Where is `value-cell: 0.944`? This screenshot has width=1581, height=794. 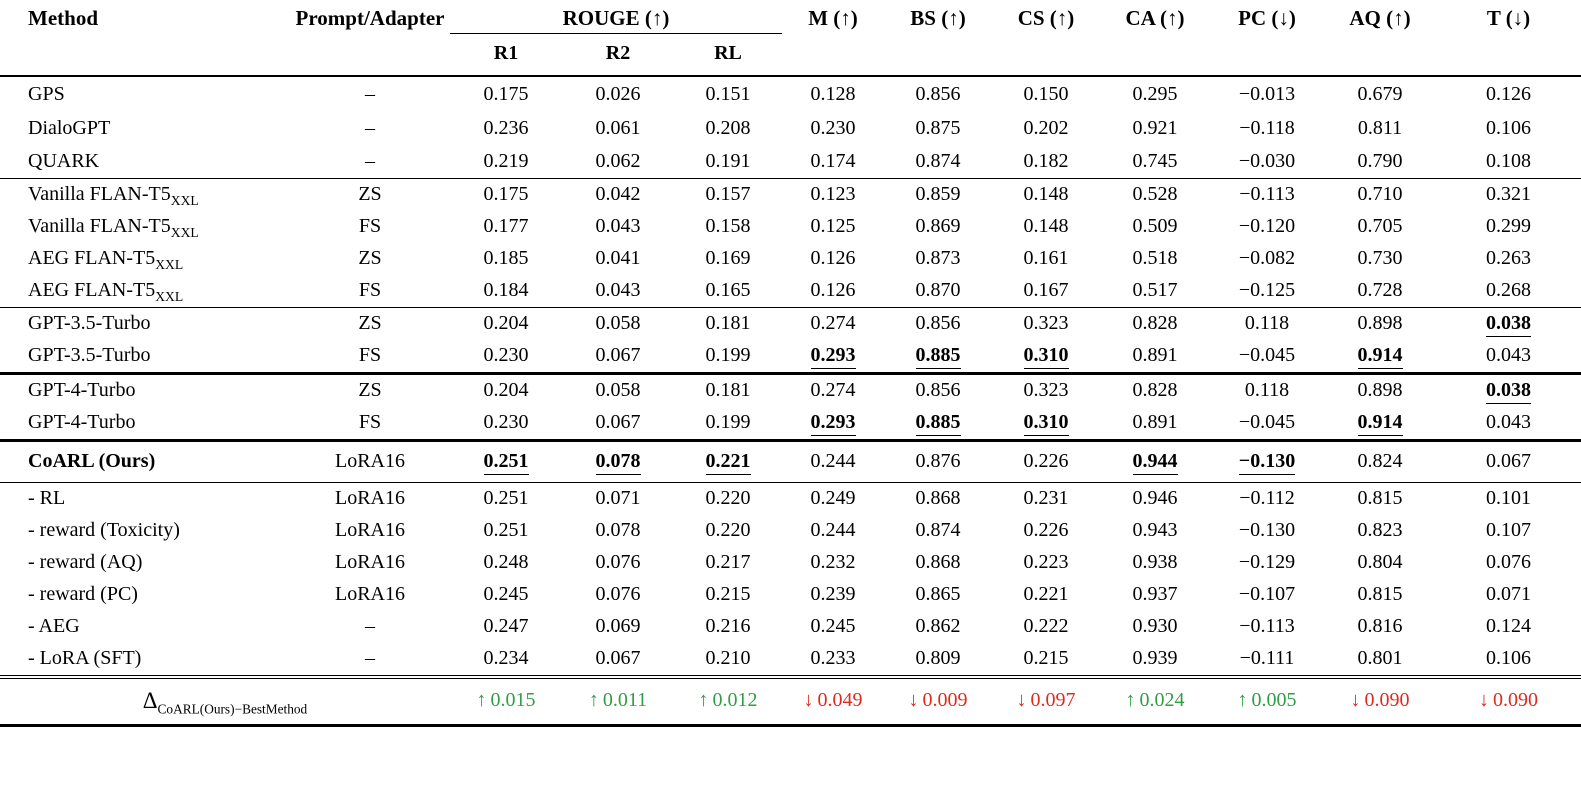
value-cell: 0.944 is located at coordinates (1155, 461).